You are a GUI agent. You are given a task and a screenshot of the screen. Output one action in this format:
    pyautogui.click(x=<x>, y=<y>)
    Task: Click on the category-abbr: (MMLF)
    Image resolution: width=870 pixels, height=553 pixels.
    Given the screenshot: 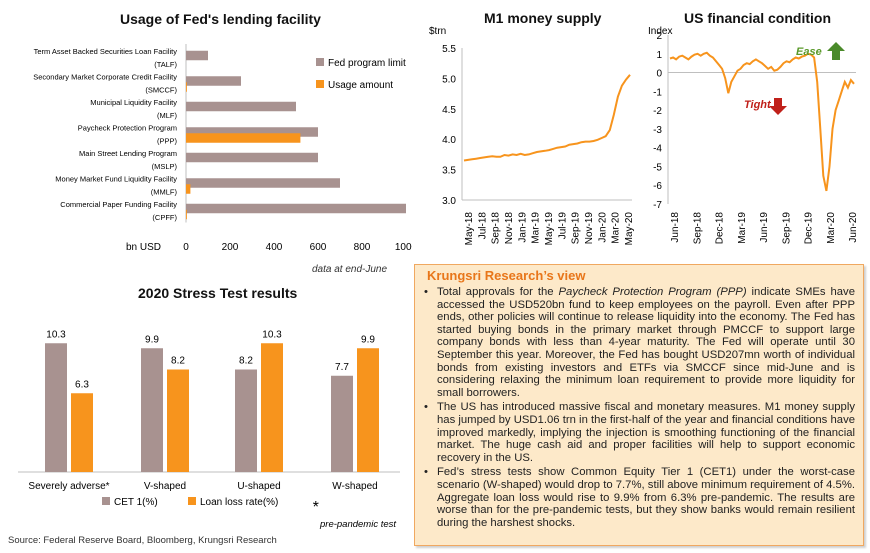 What is the action you would take?
    pyautogui.click(x=164, y=191)
    